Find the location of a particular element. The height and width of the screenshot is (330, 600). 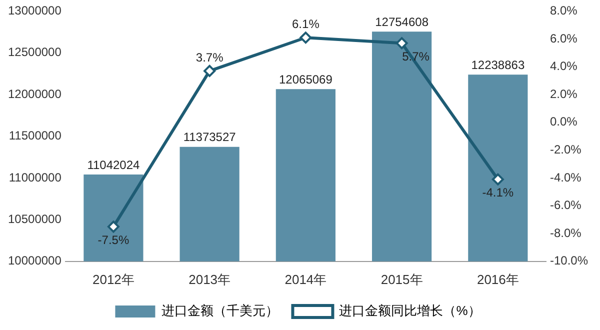

y2-tick-label: 6.0% is located at coordinates (564, 38).